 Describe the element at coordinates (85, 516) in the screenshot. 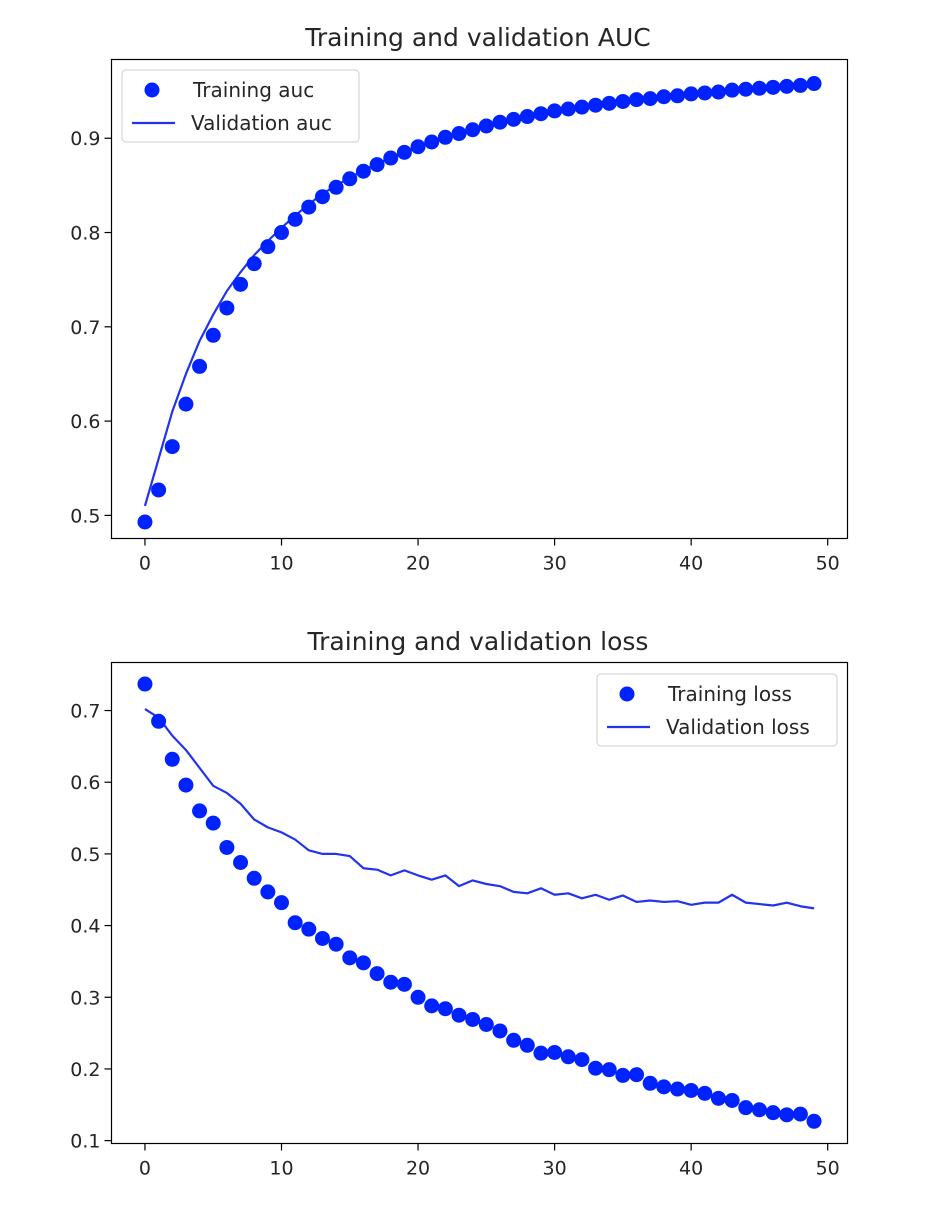

I see `auc-y-tick-label: 0.5` at that location.